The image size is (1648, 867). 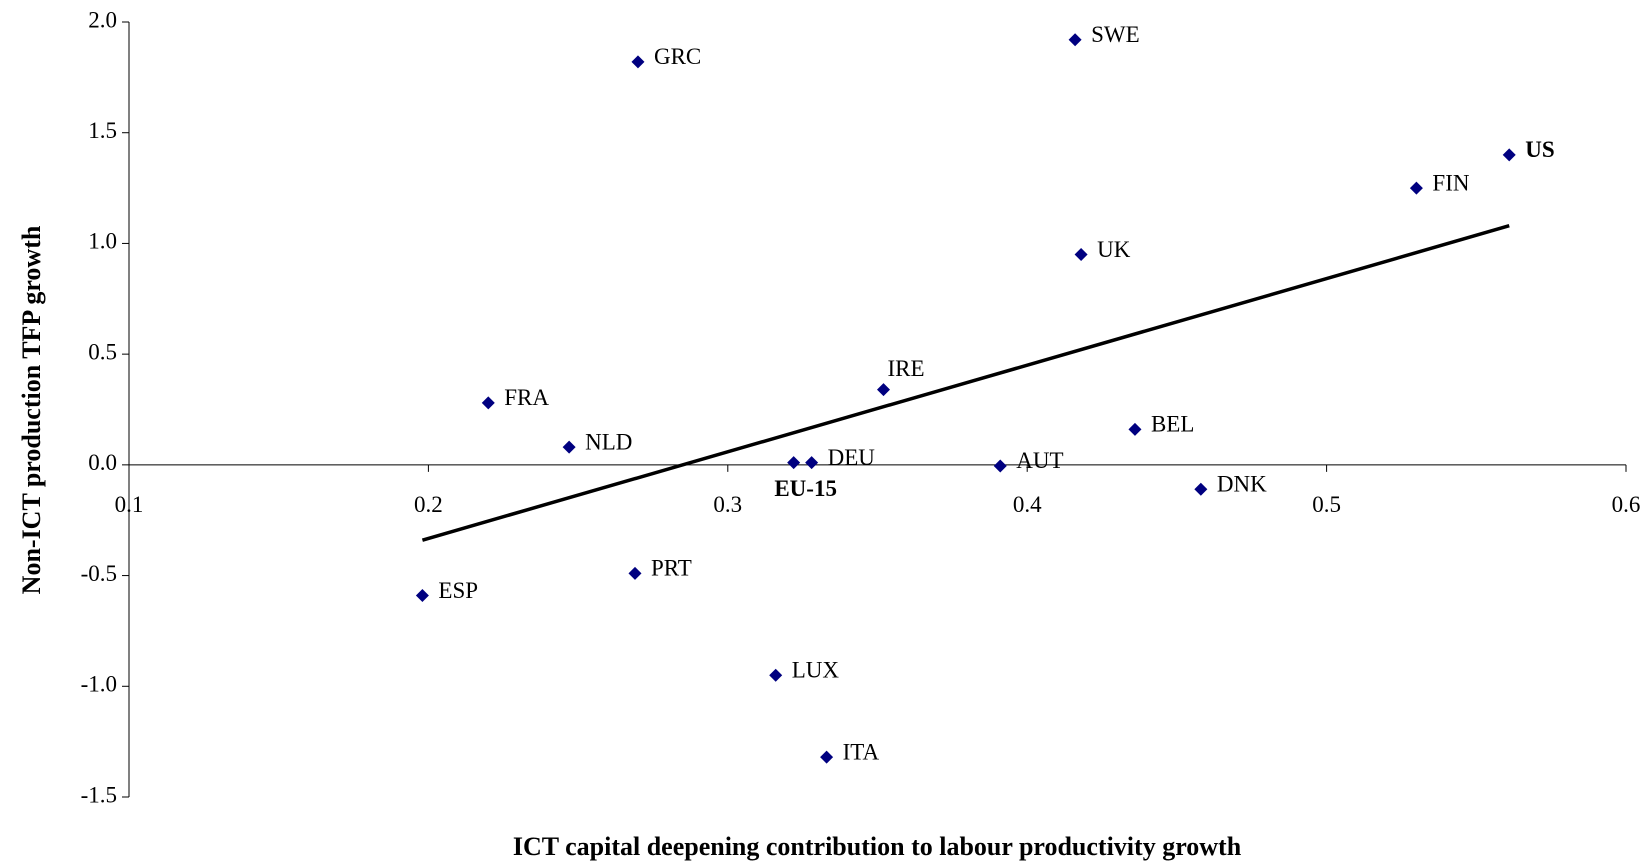 What do you see at coordinates (99, 794) in the screenshot?
I see `y-tick-label: -1.5` at bounding box center [99, 794].